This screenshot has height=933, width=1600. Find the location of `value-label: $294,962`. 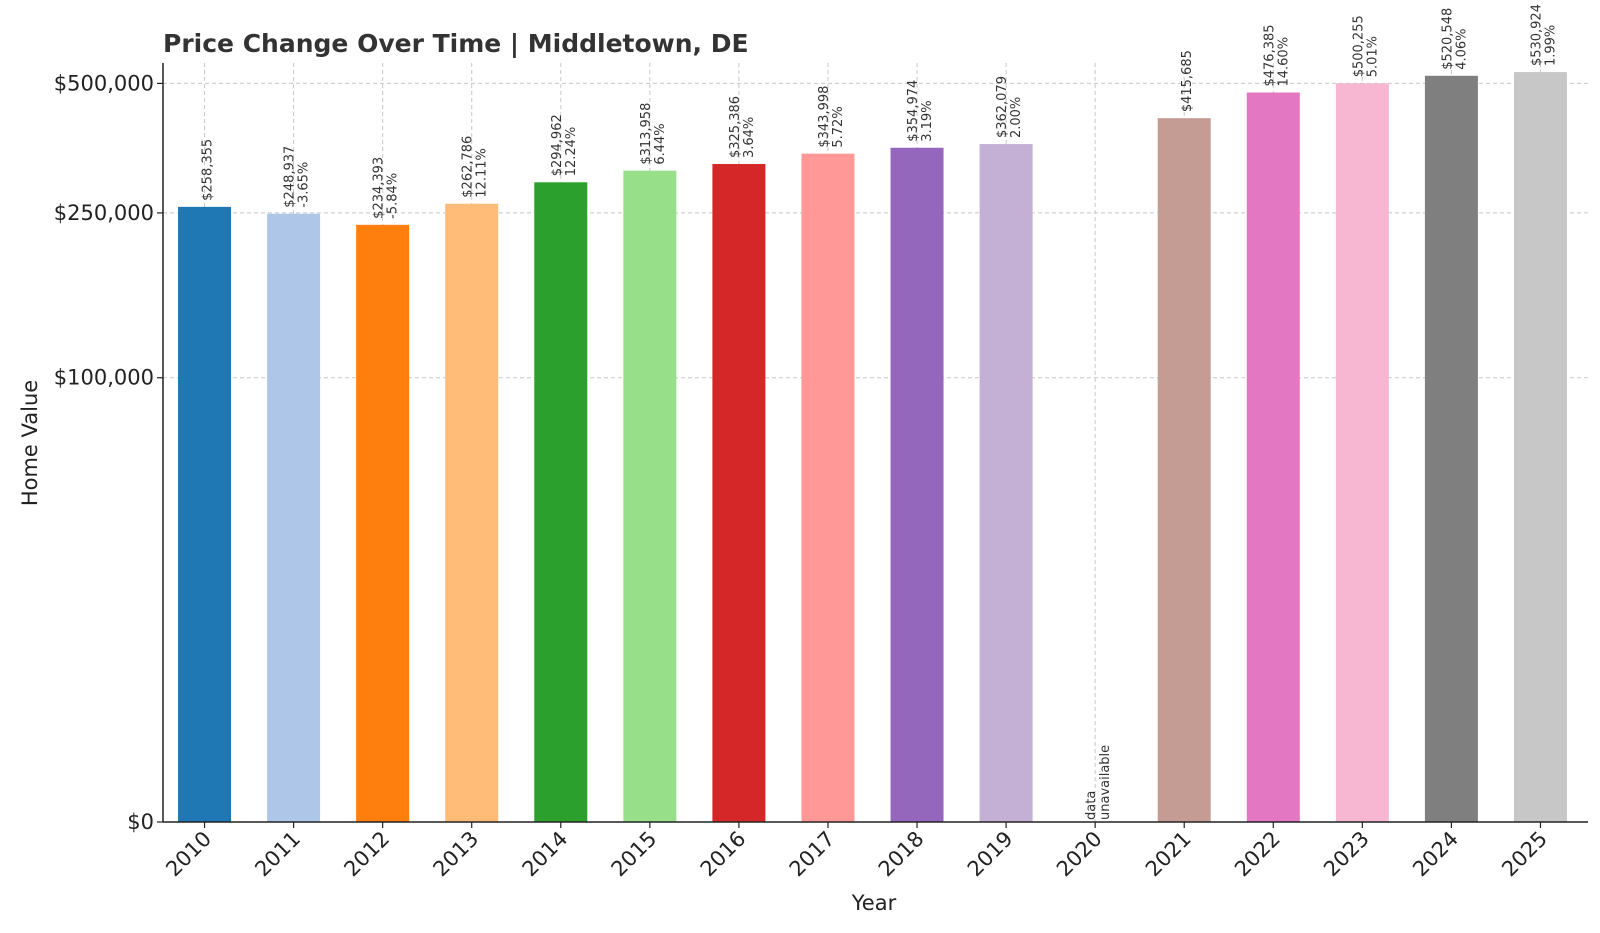

value-label: $294,962 is located at coordinates (557, 145).